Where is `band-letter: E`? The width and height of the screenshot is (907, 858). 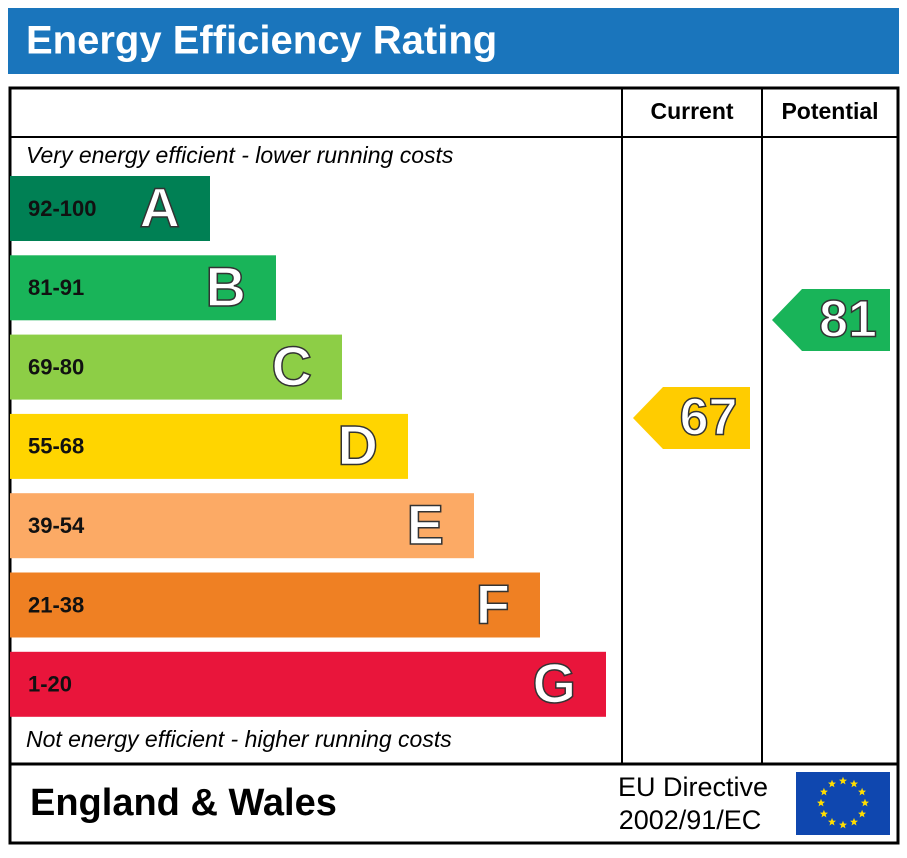 band-letter: E is located at coordinates (425, 524).